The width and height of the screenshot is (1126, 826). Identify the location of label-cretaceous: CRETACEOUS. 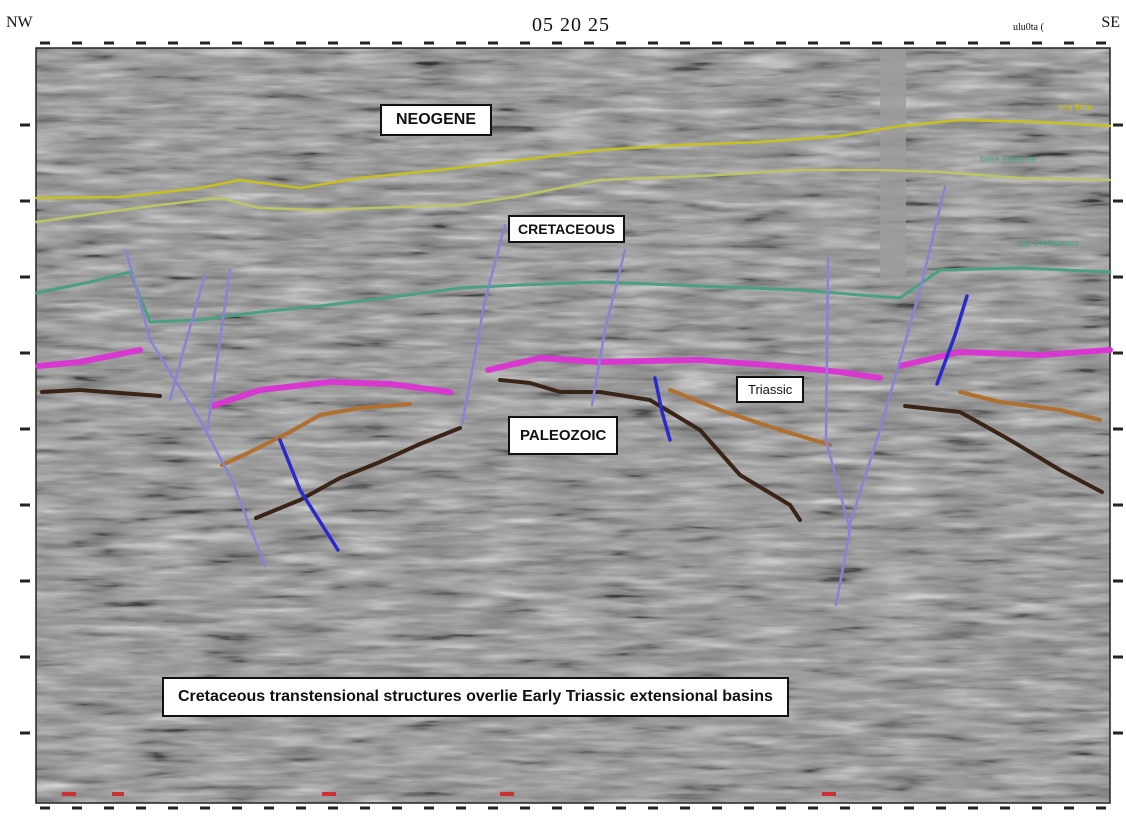
(566, 229).